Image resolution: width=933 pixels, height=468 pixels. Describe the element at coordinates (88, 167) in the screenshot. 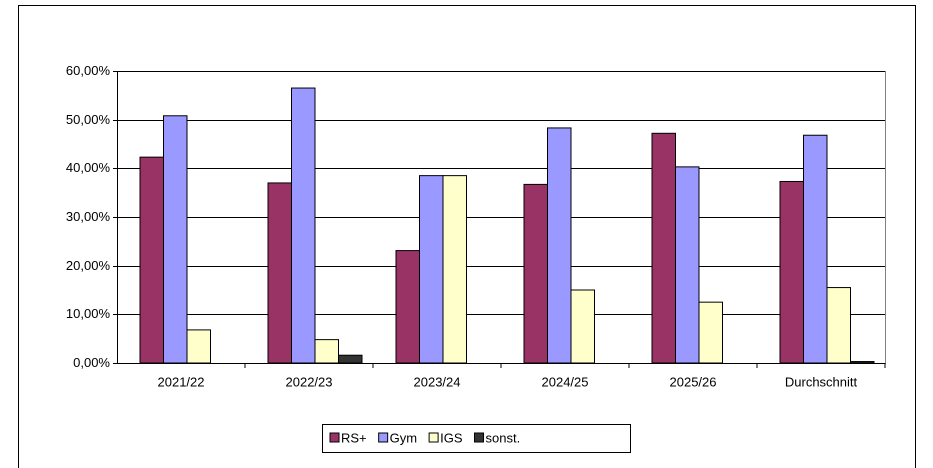

I see `y-tick-label: 40,00%` at that location.